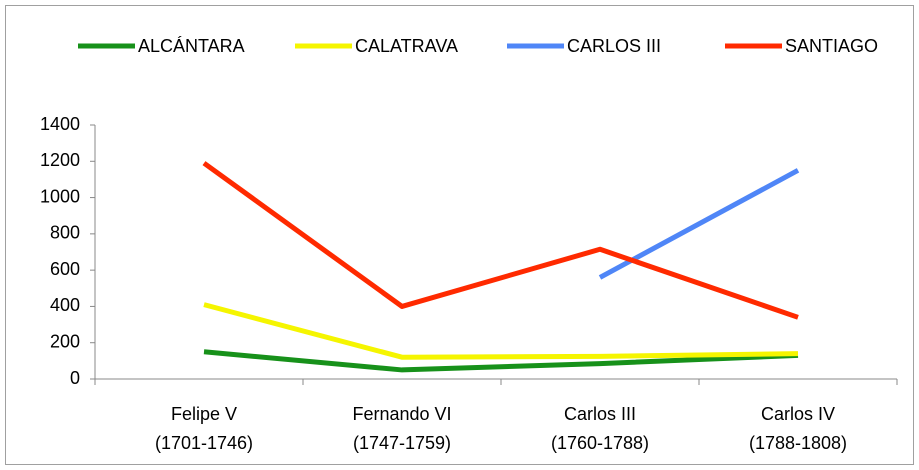 The height and width of the screenshot is (470, 919). I want to click on x-tick-label: Carlos III, so click(600, 414).